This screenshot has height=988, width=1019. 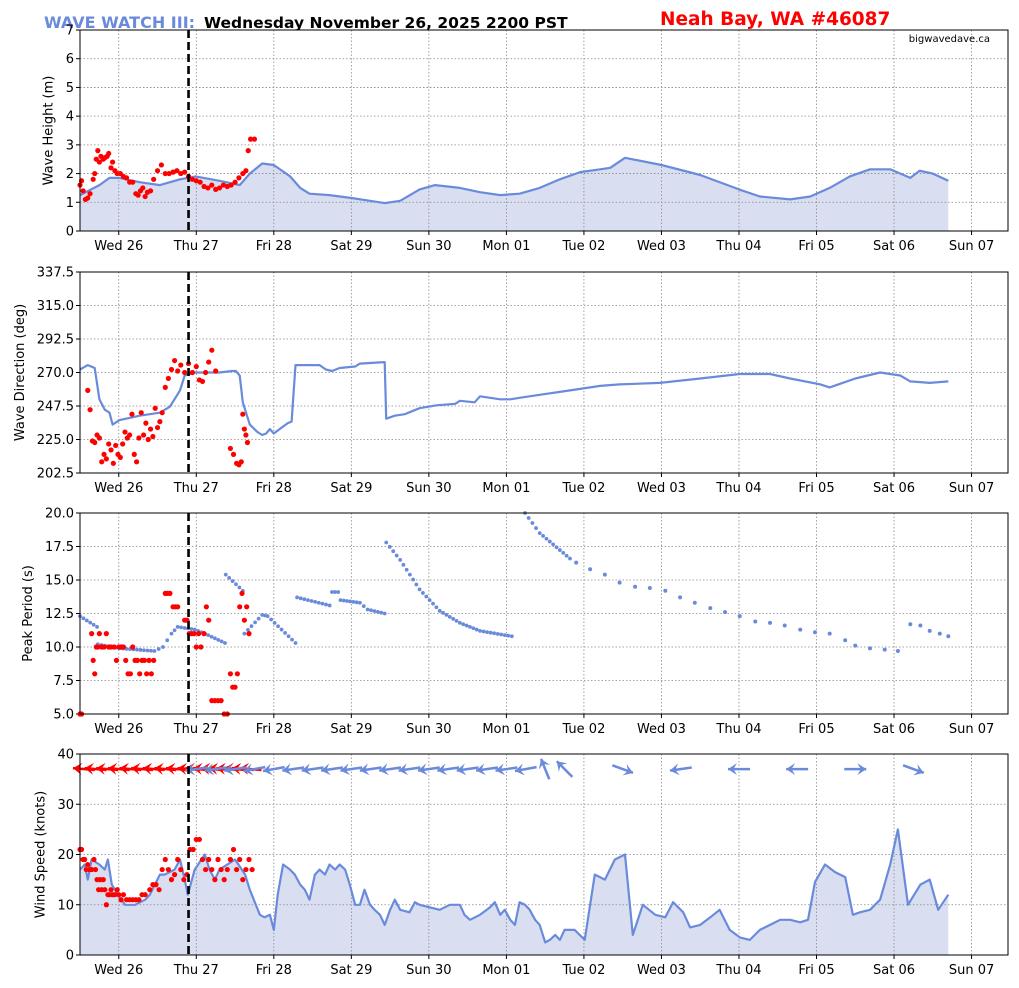 I want to click on y-tick-label: 0, so click(x=70, y=232).